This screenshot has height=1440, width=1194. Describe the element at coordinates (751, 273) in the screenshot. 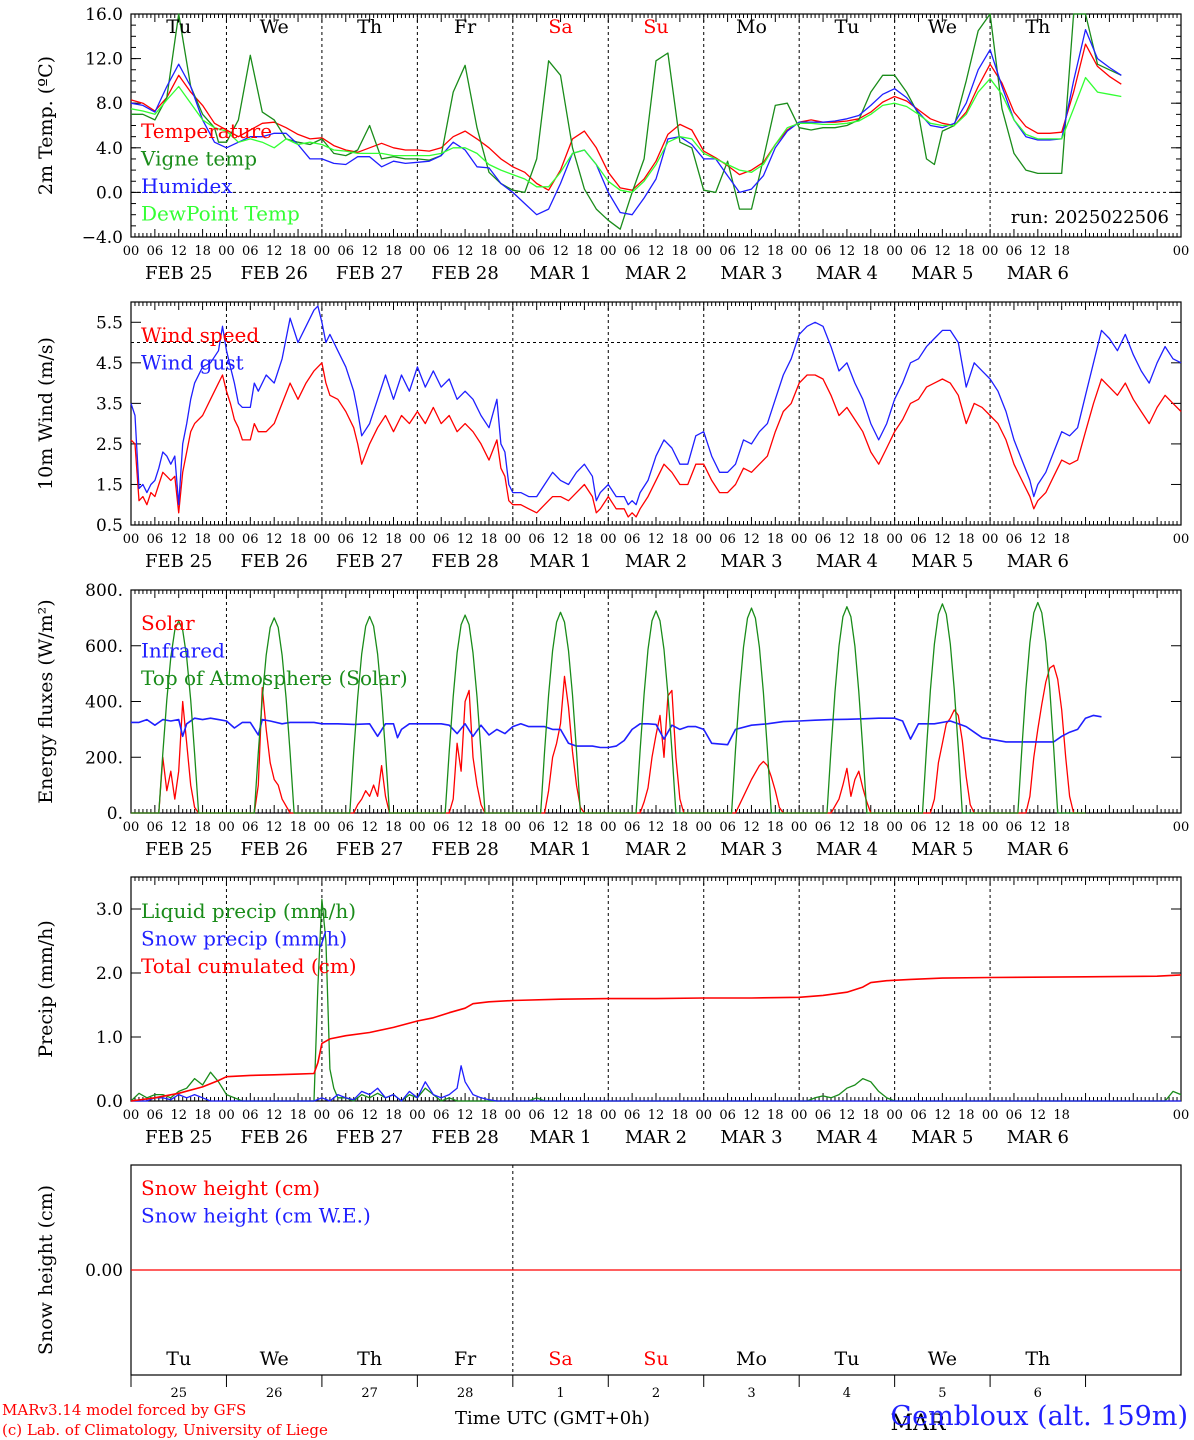

I see `date-label: MAR 3` at that location.